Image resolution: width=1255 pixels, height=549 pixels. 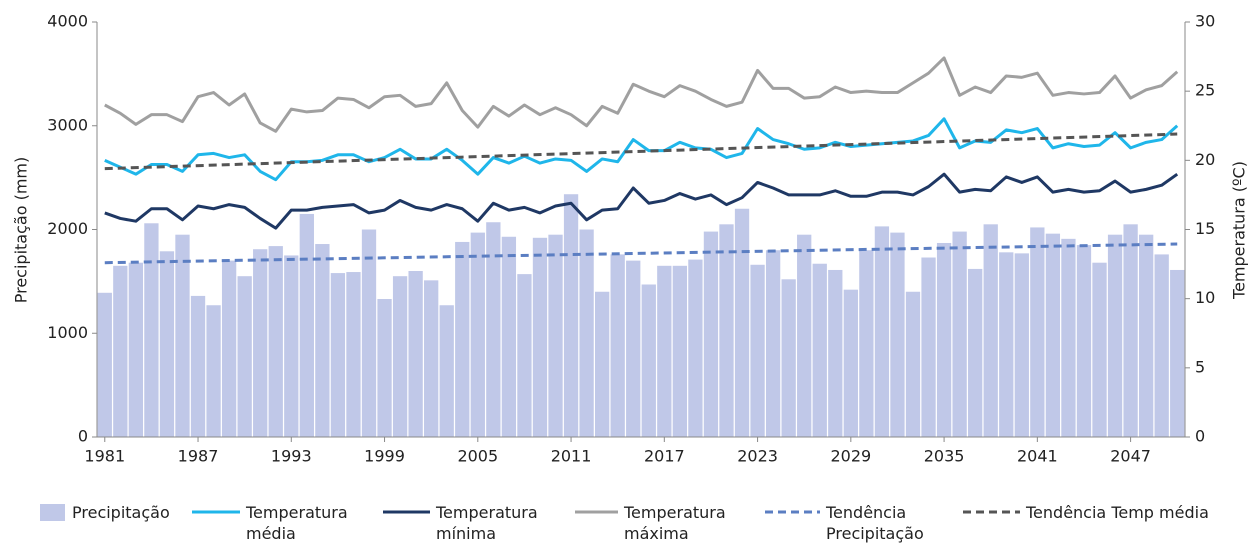 I want to click on y2-tick-label: 10, so click(x=1205, y=297).